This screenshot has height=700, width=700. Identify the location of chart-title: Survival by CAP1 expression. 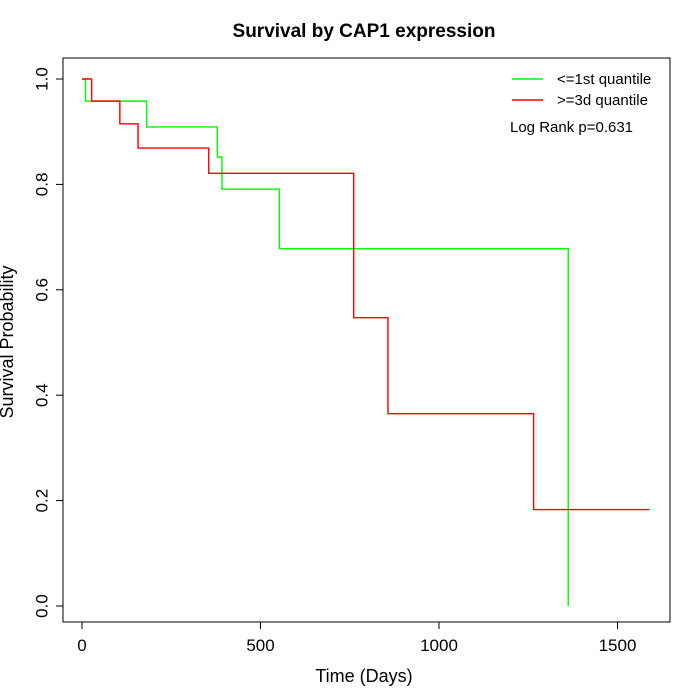
(364, 31).